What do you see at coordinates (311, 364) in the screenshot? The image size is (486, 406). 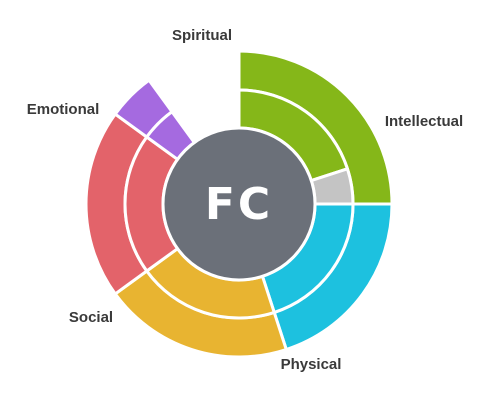 I see `label-physical: Physical` at bounding box center [311, 364].